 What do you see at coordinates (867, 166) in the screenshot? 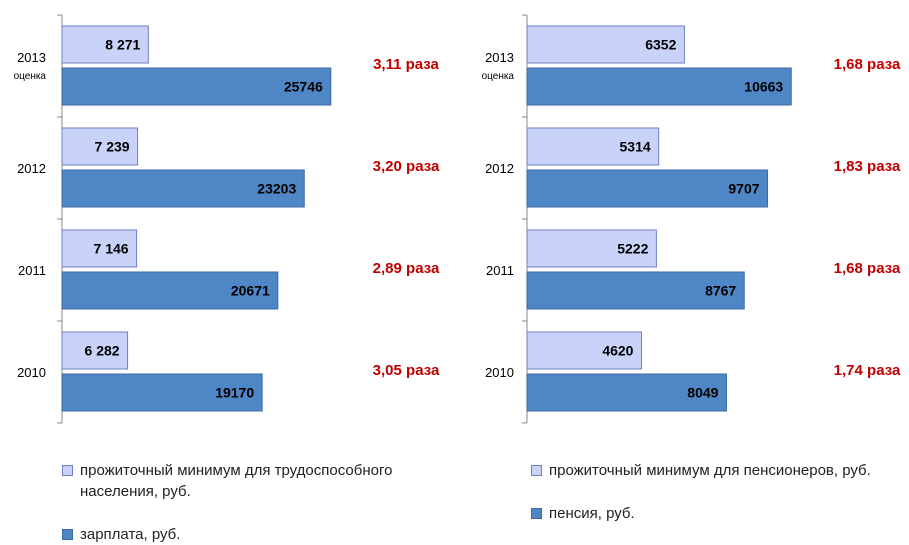
I see `ratio-annotation: 1,83 раза` at bounding box center [867, 166].